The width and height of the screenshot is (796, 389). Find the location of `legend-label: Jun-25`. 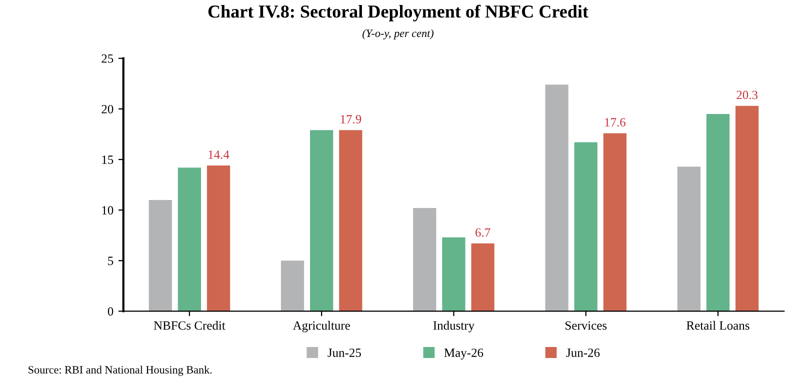

legend-label: Jun-25 is located at coordinates (344, 352).